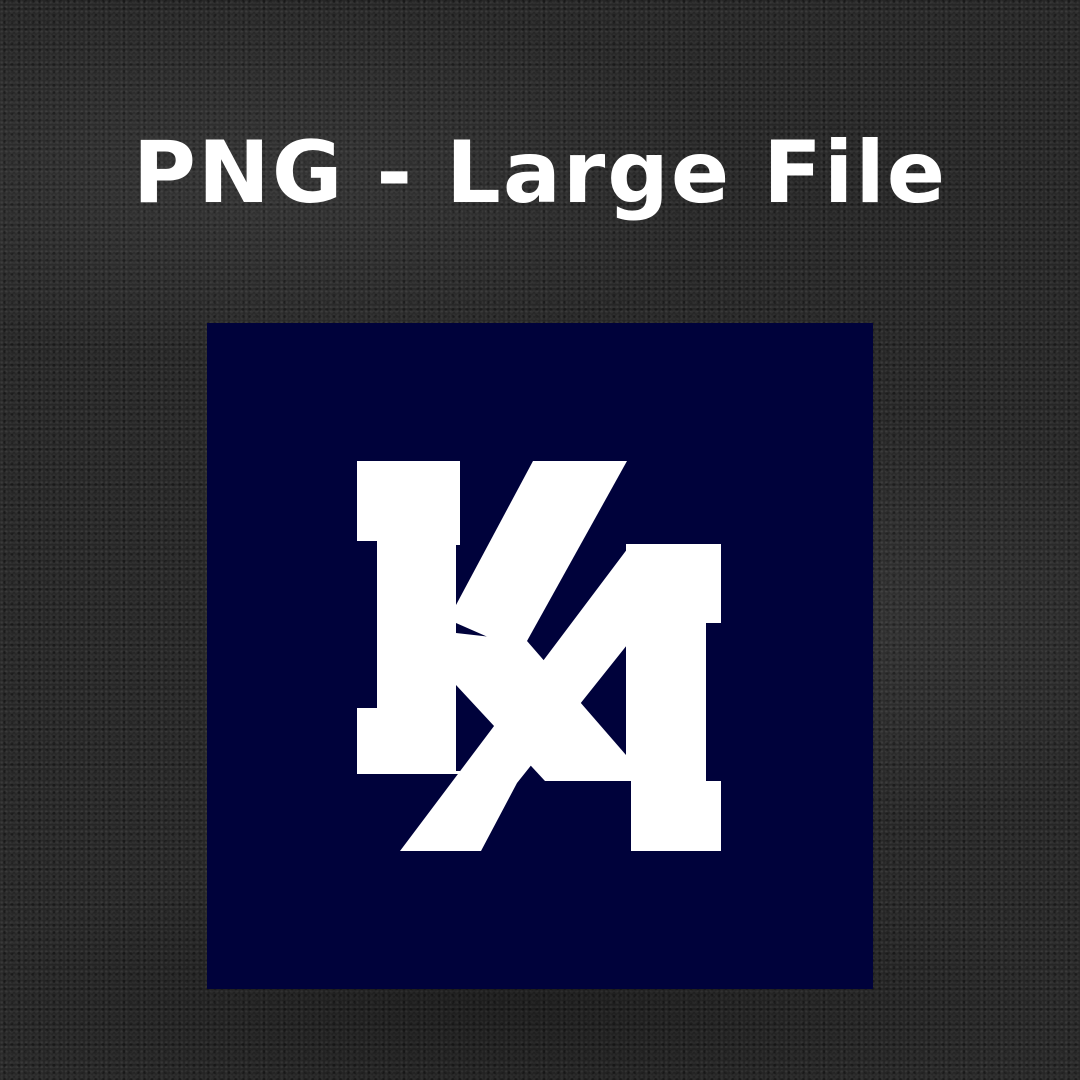 The image size is (1080, 1080). I want to click on ka-monogram-logo, so click(539, 656).